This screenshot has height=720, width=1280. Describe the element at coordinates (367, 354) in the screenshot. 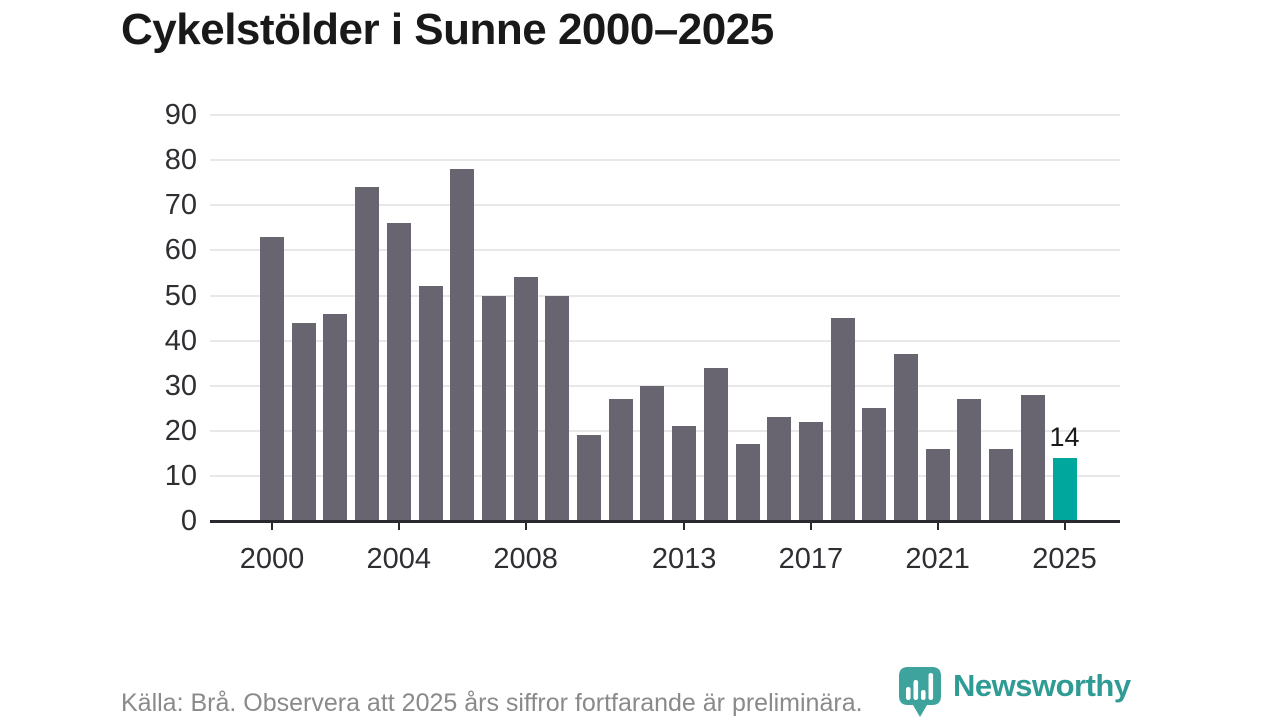

I see `bar-2003` at that location.